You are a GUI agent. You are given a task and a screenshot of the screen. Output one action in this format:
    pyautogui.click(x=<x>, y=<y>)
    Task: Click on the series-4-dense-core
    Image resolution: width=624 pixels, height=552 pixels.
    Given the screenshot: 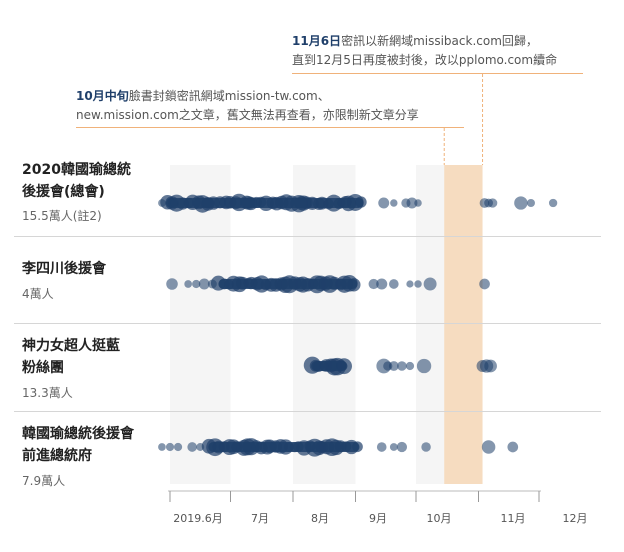 What is the action you would take?
    pyautogui.click(x=284, y=447)
    